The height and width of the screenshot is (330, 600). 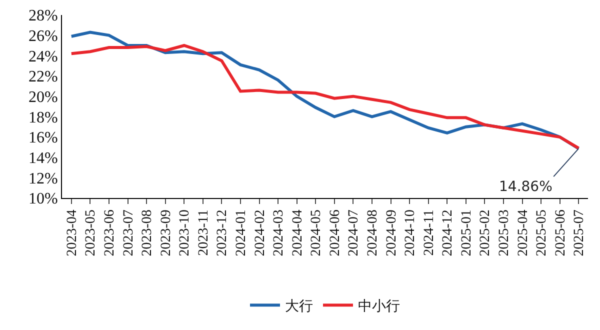 I want to click on x-tick-label: 2023-10, so click(x=185, y=233).